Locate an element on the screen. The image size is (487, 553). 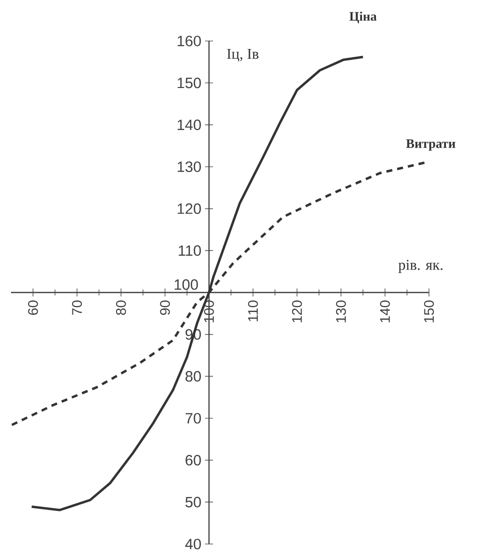
y-tick-label: 40 is located at coordinates (193, 544).